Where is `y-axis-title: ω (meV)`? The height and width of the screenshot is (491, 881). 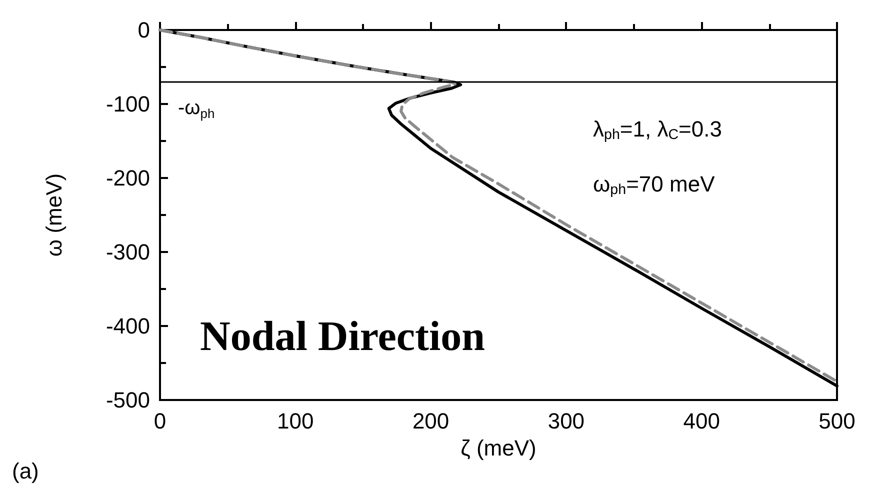
y-axis-title: ω (meV) is located at coordinates (54, 215).